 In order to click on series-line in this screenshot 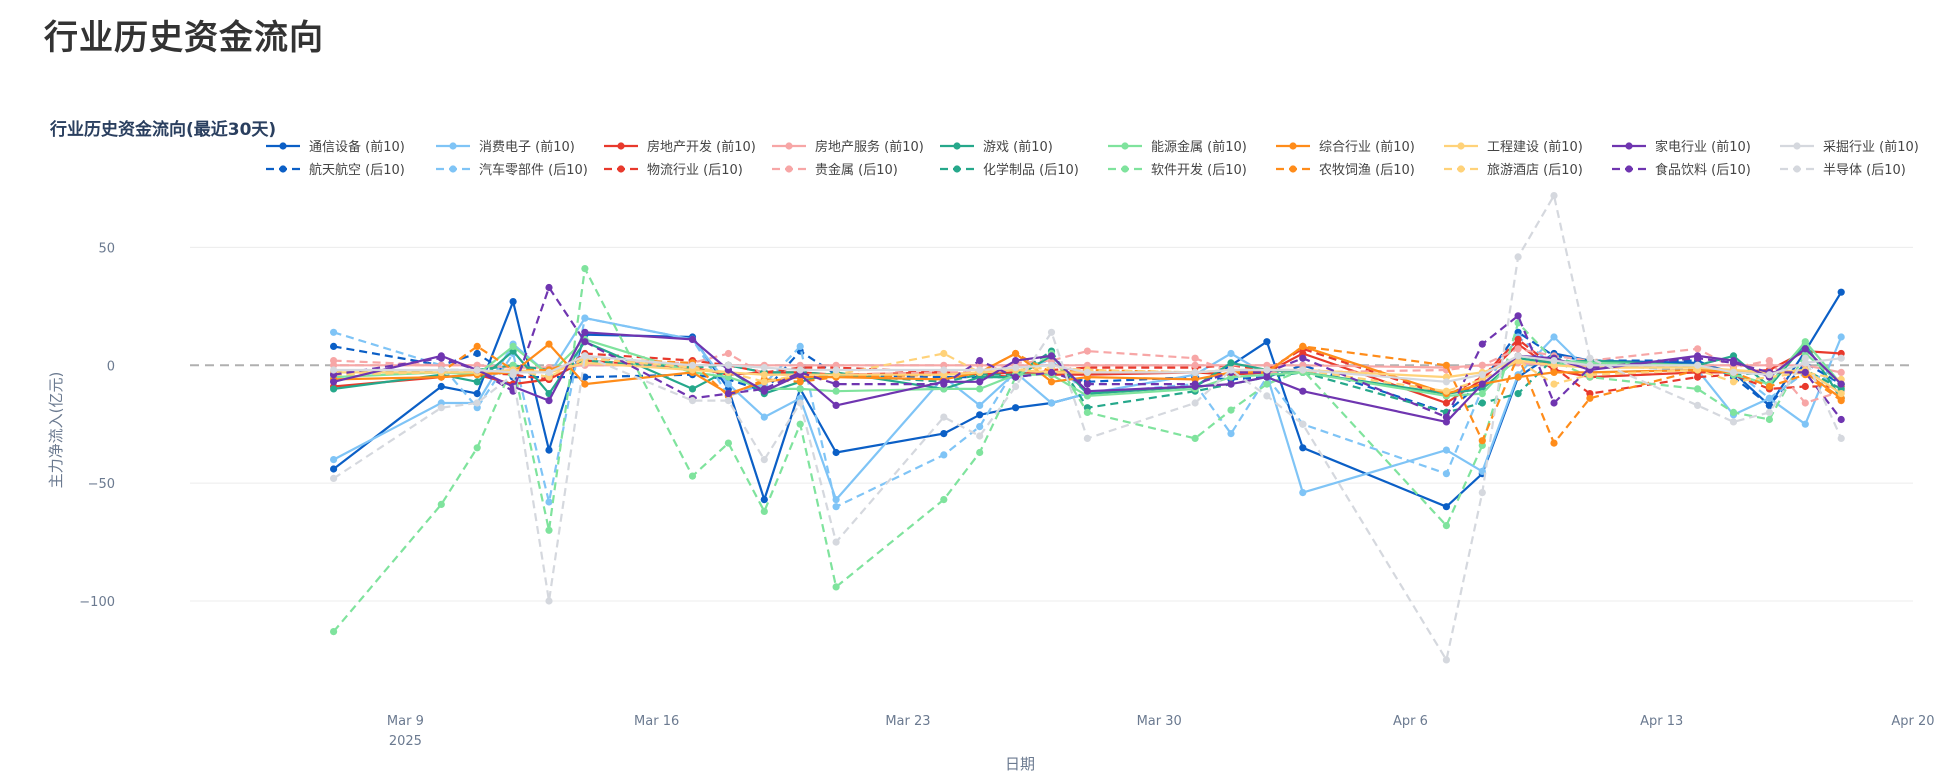, I will do `click(1087, 371)`.